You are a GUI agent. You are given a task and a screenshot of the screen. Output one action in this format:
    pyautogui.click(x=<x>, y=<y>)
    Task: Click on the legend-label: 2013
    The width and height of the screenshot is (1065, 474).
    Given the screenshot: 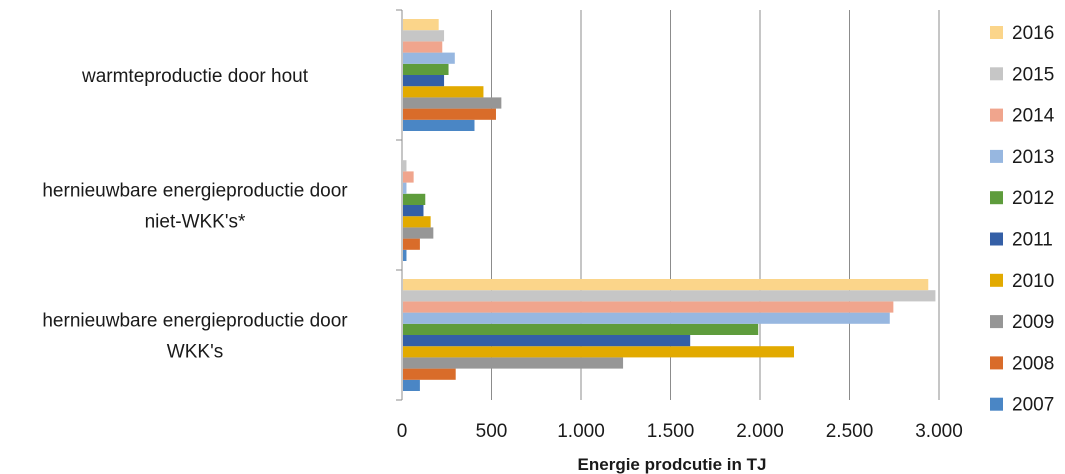 What is the action you would take?
    pyautogui.click(x=1033, y=157)
    